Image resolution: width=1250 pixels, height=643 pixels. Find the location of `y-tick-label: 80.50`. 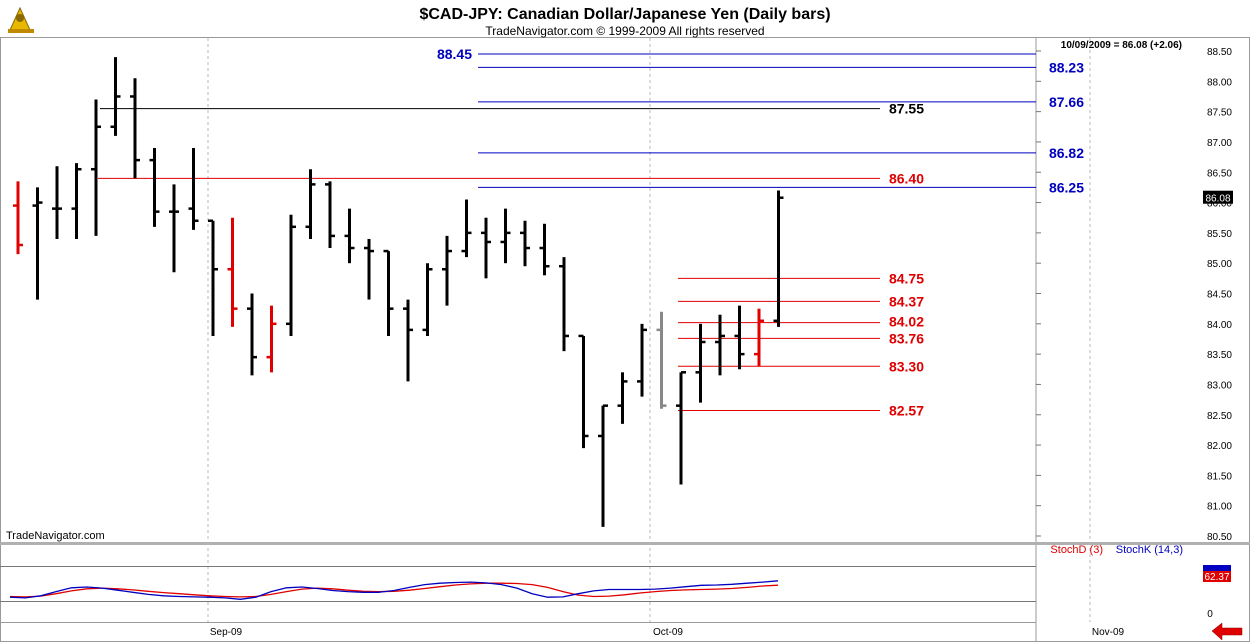

y-tick-label: 80.50 is located at coordinates (1219, 537).